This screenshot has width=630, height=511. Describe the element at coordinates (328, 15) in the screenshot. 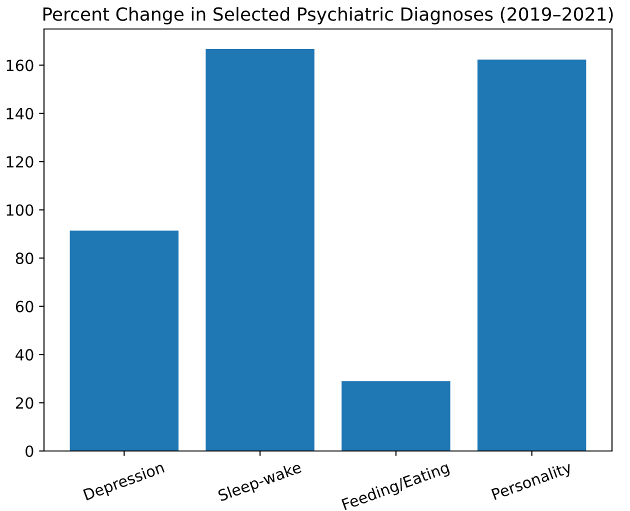

I see `chart-title: Percent Change in Selected Psychiatric Diagnoses (2019–2021)` at that location.